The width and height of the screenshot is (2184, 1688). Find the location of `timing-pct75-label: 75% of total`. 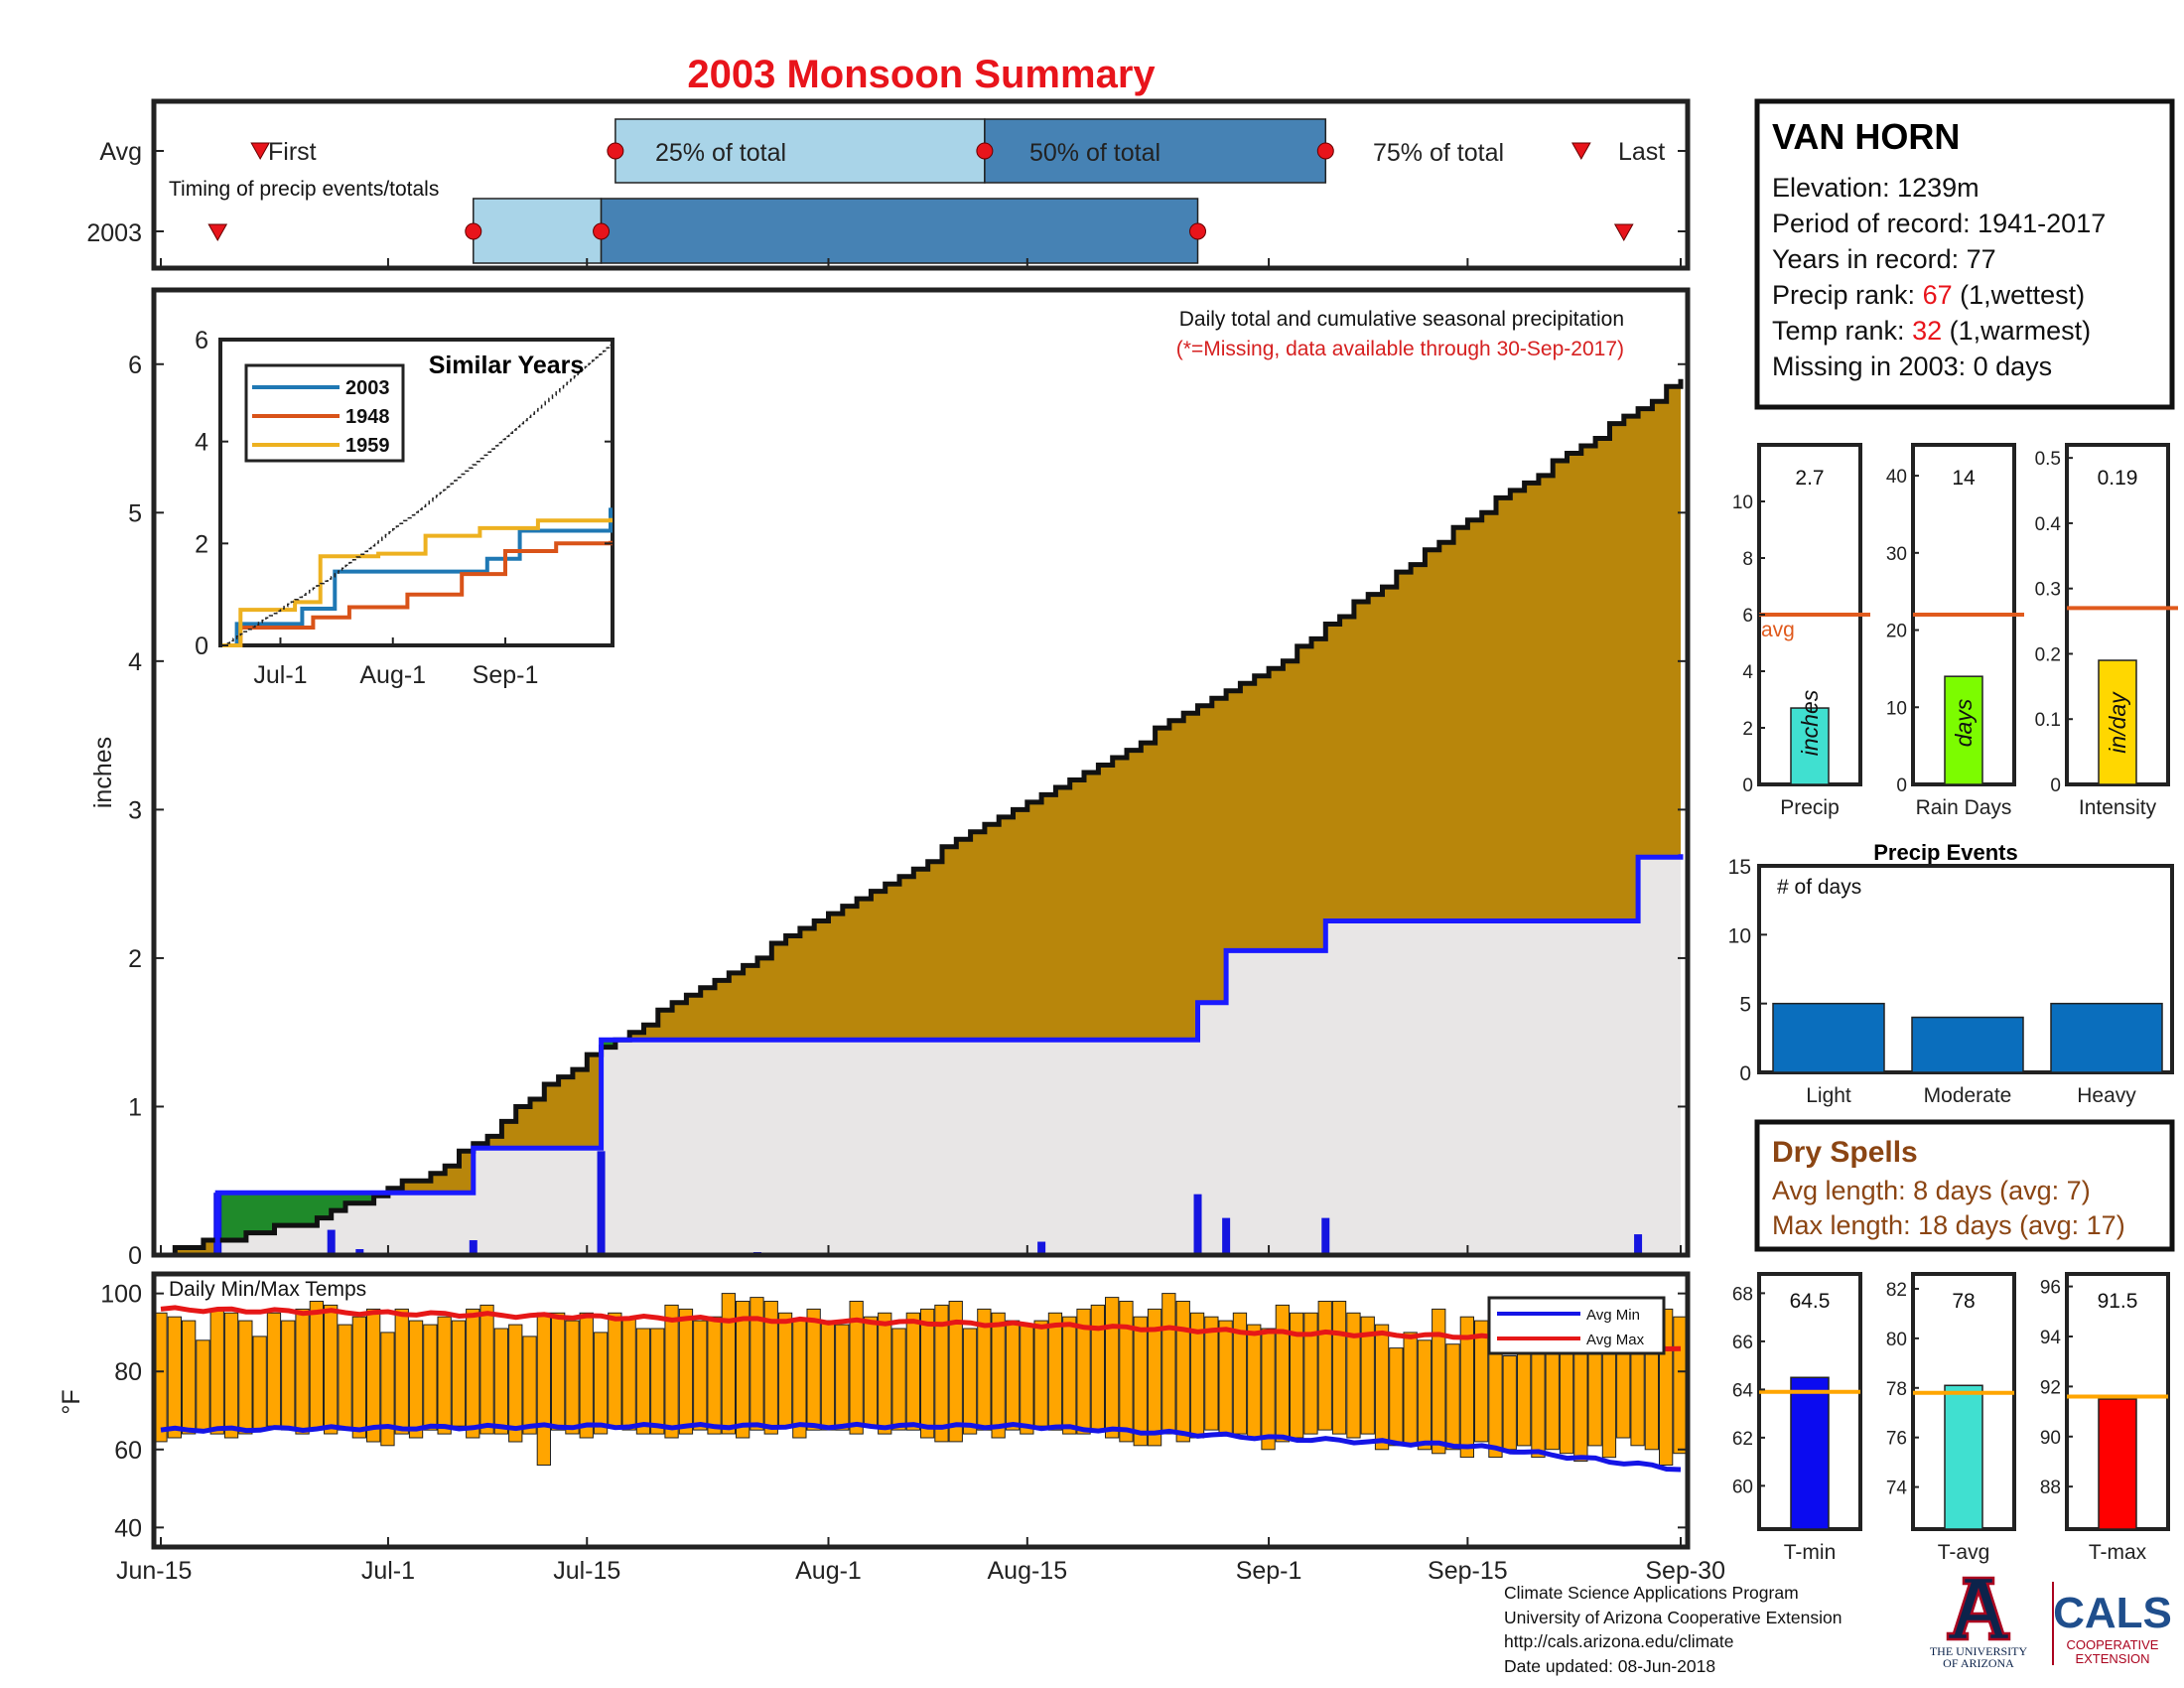

timing-pct75-label: 75% of total is located at coordinates (1438, 153).